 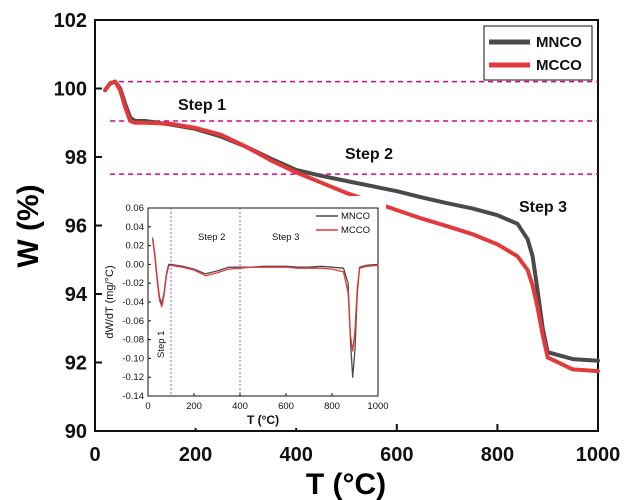 What do you see at coordinates (133, 340) in the screenshot?
I see `inset-y-tick-label: -0.08` at bounding box center [133, 340].